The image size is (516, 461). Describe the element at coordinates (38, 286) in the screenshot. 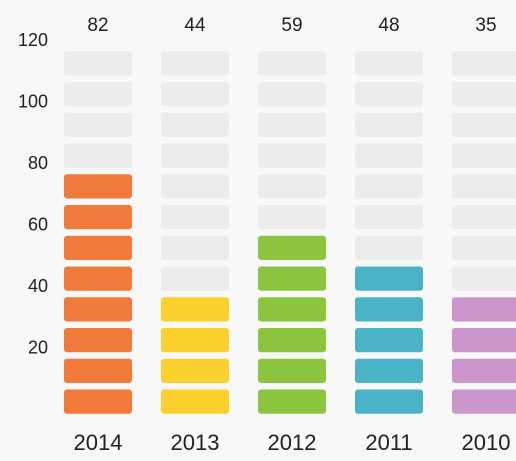

I see `y-tick-label-40: 40` at that location.